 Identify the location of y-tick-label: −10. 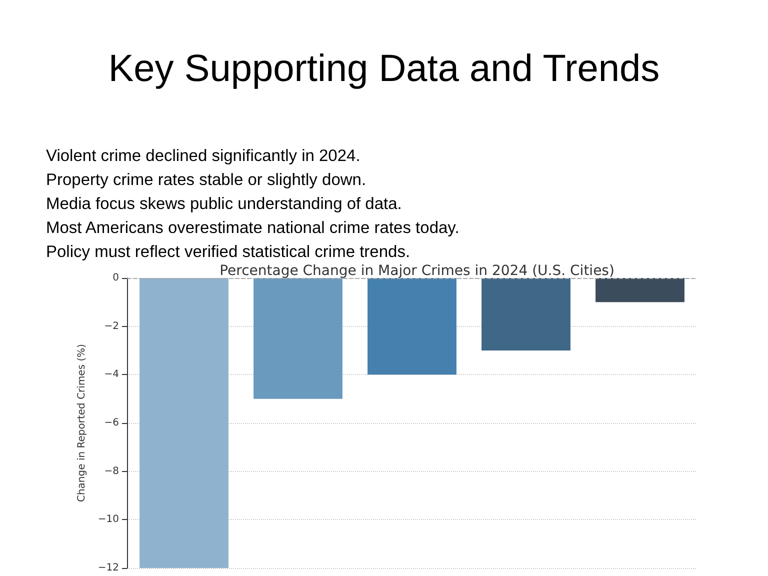
(108, 520).